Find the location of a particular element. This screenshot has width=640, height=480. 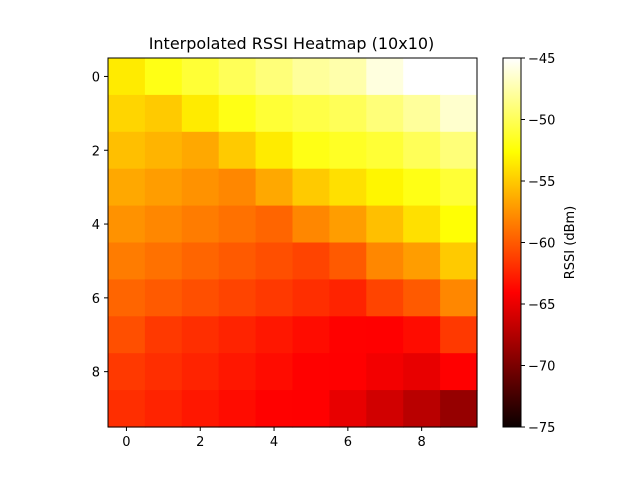

colorbar-tick-label: −75 is located at coordinates (541, 428).